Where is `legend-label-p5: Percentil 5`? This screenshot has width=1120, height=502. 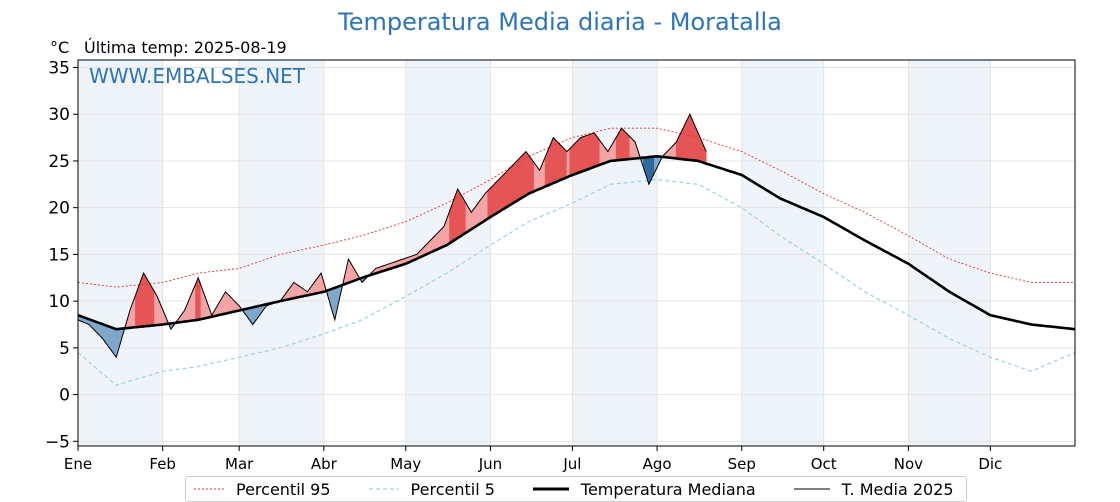 legend-label-p5: Percentil 5 is located at coordinates (452, 489).